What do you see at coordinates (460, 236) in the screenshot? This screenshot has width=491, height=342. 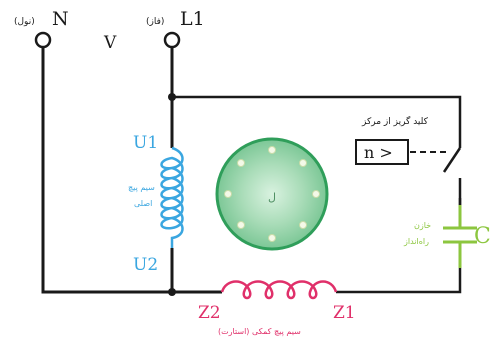 I see `capacitor-plates` at bounding box center [460, 236].